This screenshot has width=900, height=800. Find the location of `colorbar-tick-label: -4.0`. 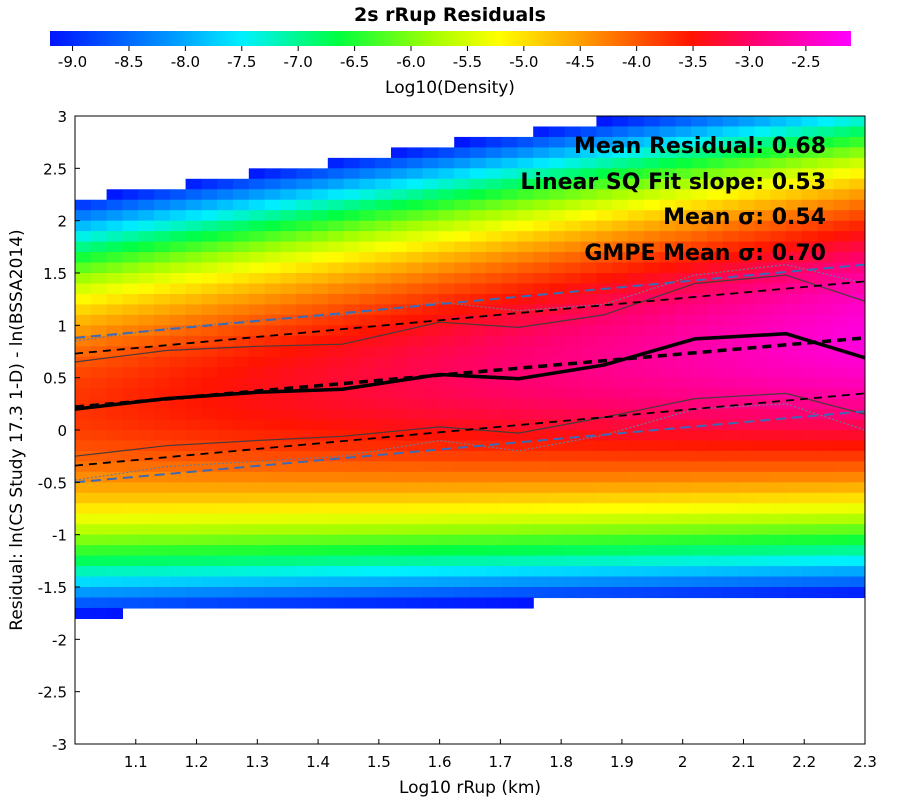

colorbar-tick-label: -4.0 is located at coordinates (636, 62).